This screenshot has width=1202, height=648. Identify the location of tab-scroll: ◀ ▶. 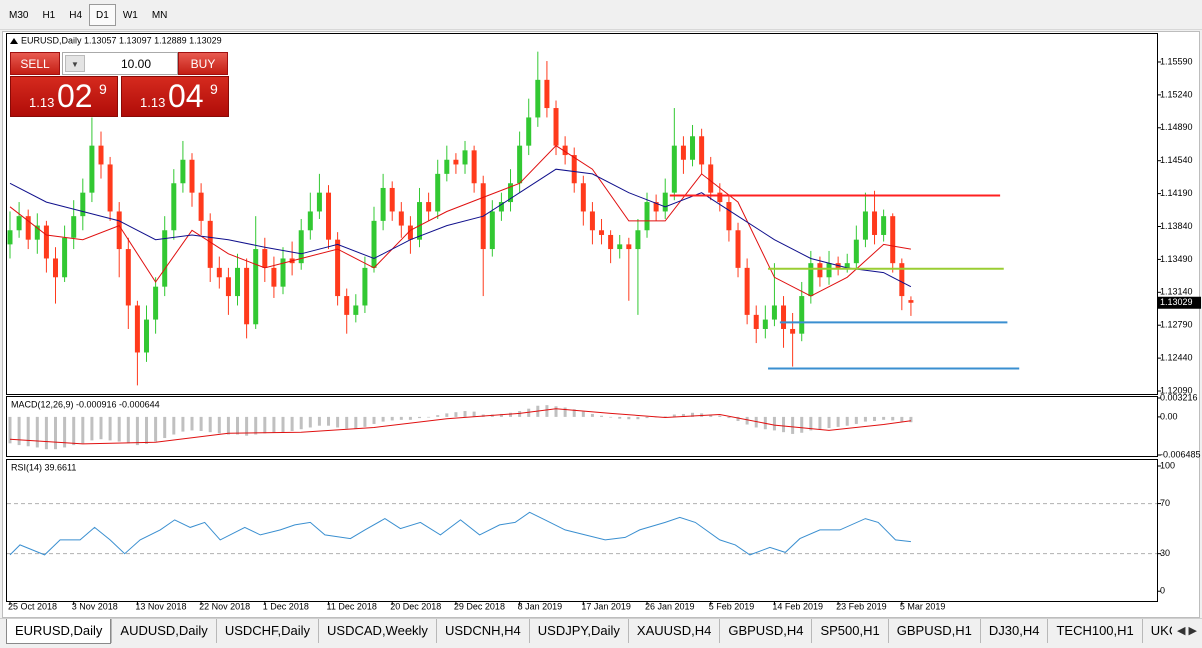
(1187, 631).